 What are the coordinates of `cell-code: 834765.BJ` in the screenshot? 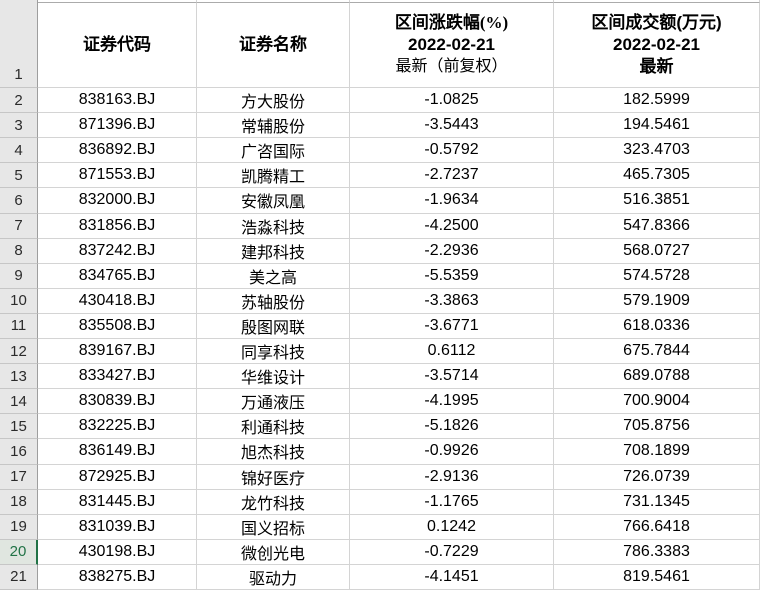 It's located at (117, 276).